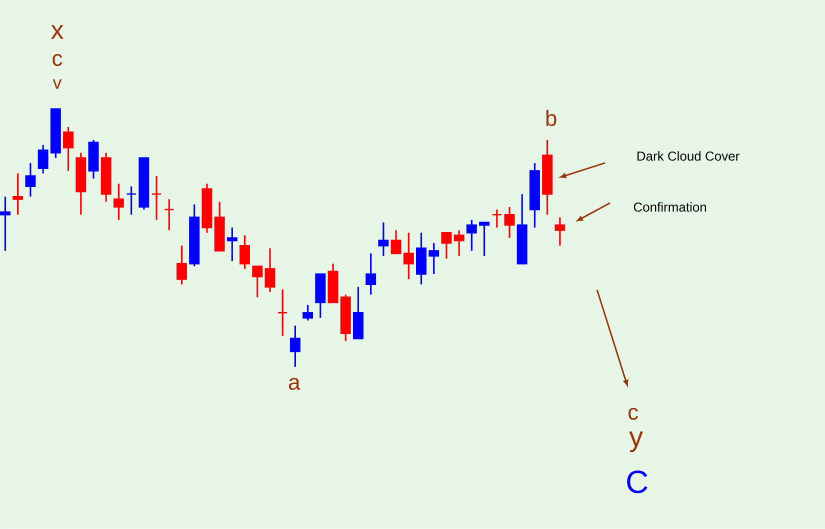  I want to click on text: y, so click(636, 442).